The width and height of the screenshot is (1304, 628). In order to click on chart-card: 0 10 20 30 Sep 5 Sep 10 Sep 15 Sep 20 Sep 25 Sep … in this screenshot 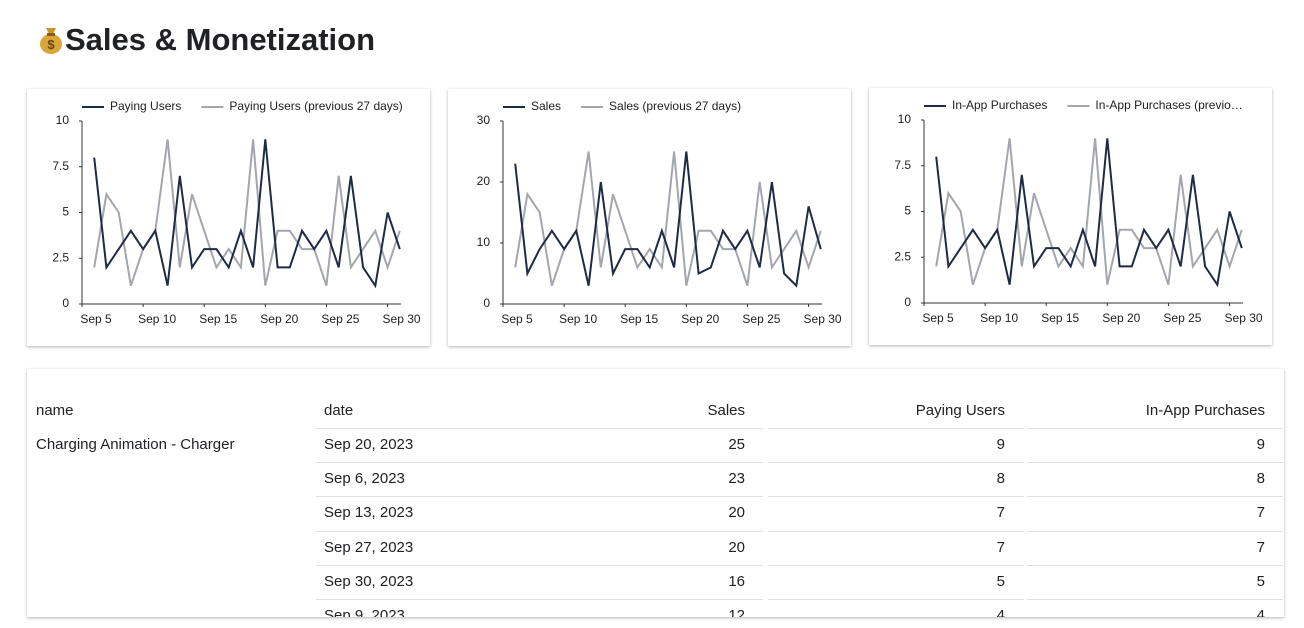, I will do `click(649, 217)`.